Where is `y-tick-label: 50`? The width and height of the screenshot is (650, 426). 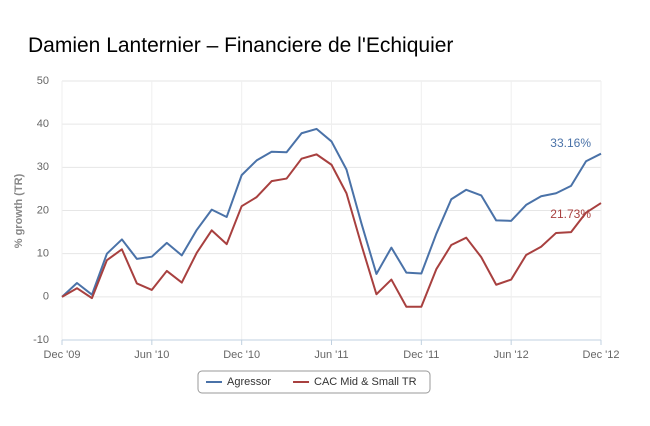
y-tick-label: 50 is located at coordinates (43, 81).